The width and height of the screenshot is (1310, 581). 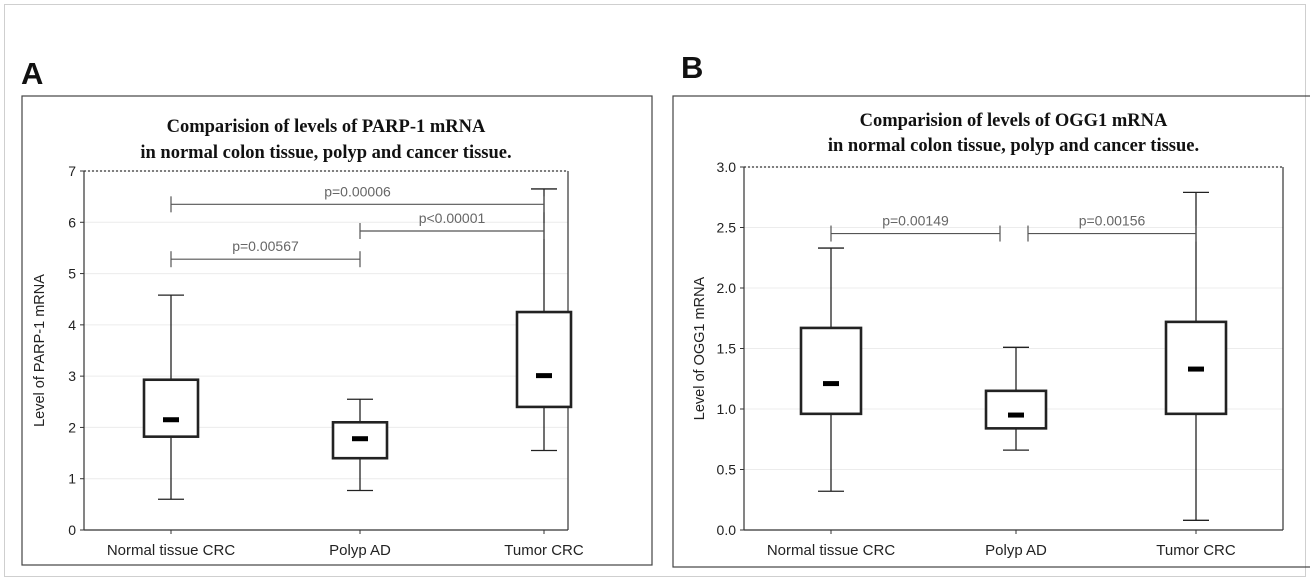 I want to click on p-value-label: p=0.00006, so click(x=357, y=191).